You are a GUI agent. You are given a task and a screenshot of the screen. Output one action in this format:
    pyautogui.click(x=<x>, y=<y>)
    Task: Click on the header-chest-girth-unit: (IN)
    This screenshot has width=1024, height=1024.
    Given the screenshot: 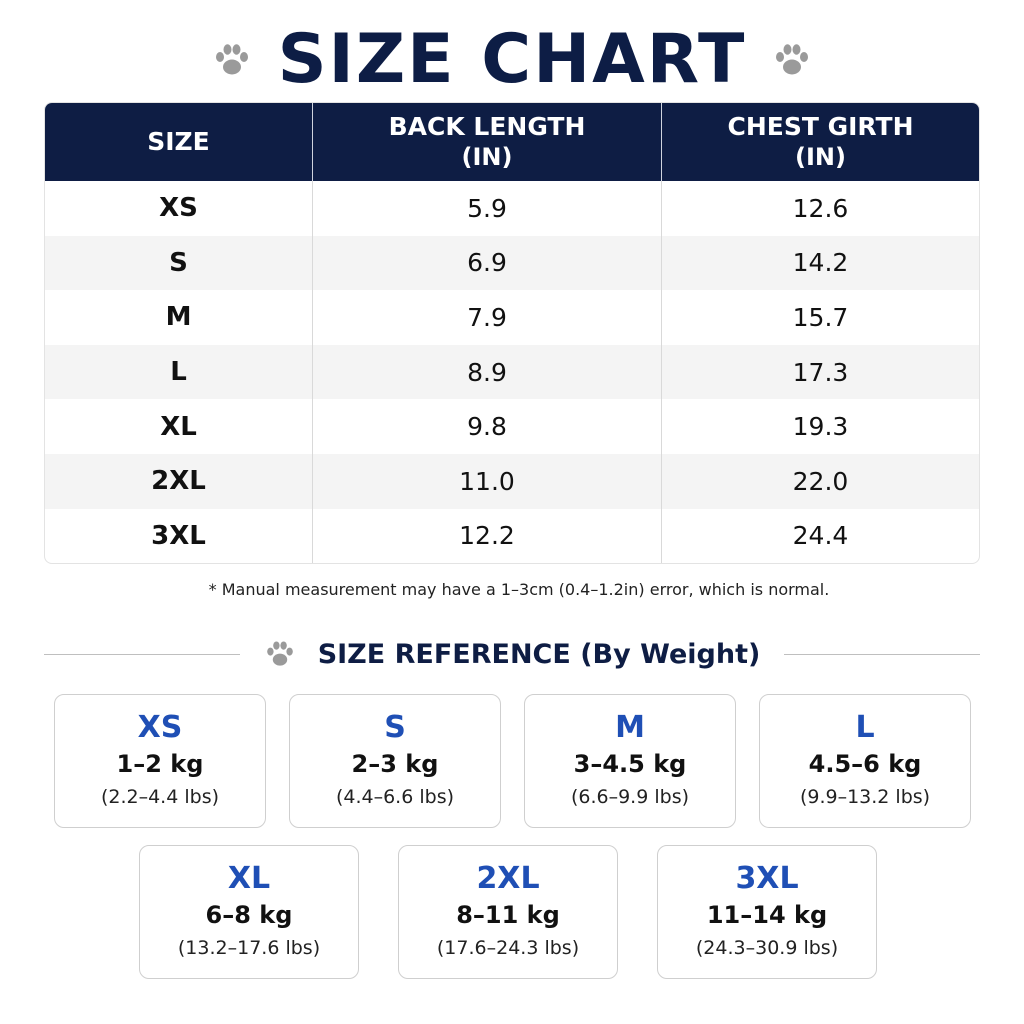 What is the action you would take?
    pyautogui.click(x=820, y=157)
    